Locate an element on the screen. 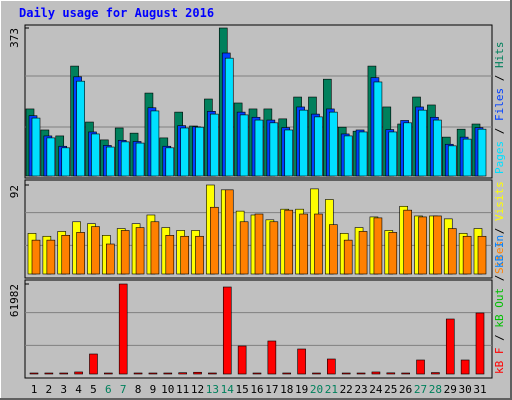 The width and height of the screenshot is (512, 400). y-tick-label: 92 is located at coordinates (14, 191).